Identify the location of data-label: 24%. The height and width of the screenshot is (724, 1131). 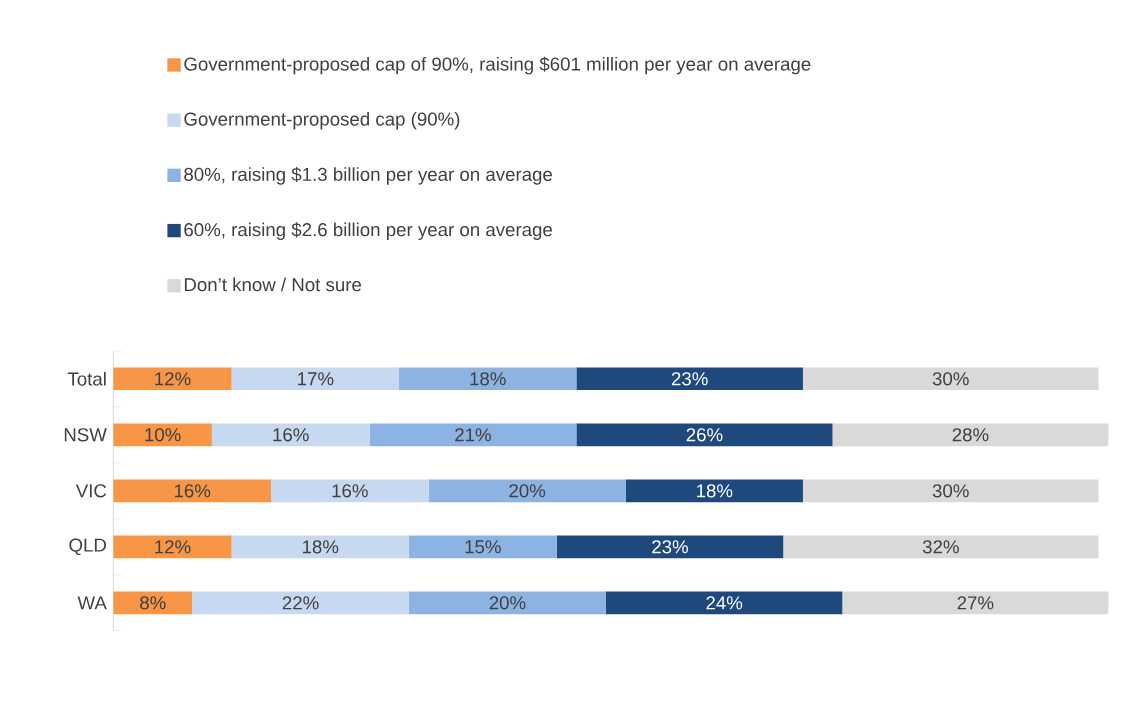
(724, 603).